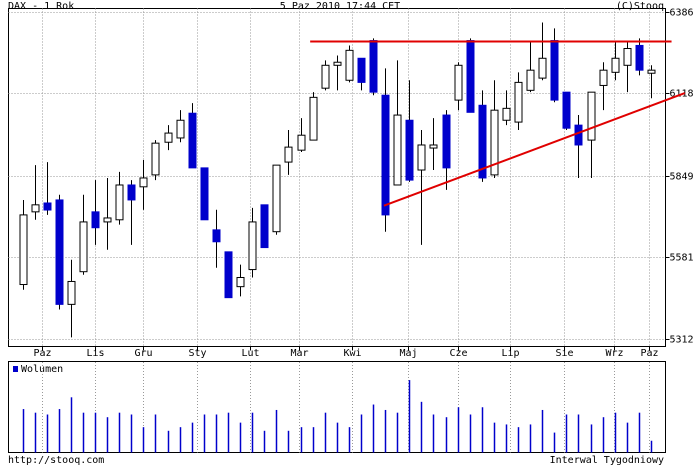 Image resolution: width=700 pixels, height=466 pixels. What do you see at coordinates (299, 353) in the screenshot?
I see `x-tick-label: Mar` at bounding box center [299, 353].